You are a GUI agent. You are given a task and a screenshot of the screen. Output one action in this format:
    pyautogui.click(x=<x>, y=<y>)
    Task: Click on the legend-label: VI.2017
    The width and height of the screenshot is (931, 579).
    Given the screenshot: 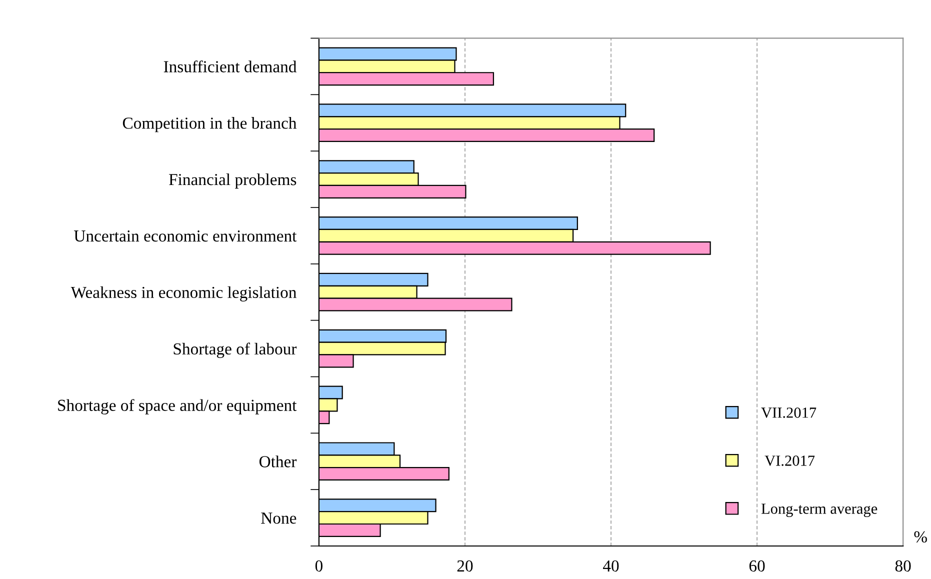 What is the action you would take?
    pyautogui.click(x=789, y=461)
    